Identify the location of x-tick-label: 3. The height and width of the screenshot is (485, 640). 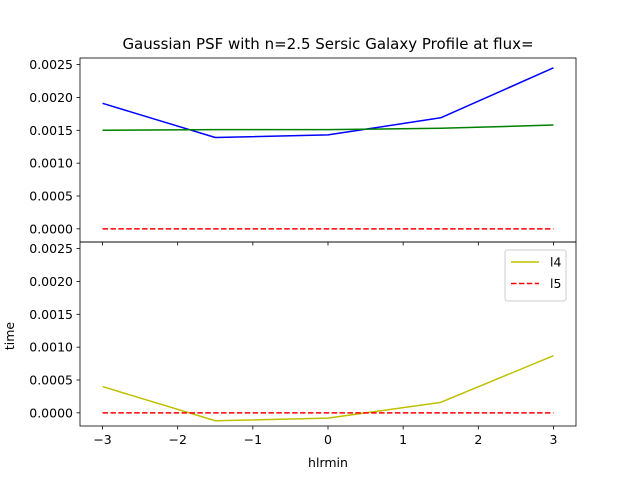
(553, 439).